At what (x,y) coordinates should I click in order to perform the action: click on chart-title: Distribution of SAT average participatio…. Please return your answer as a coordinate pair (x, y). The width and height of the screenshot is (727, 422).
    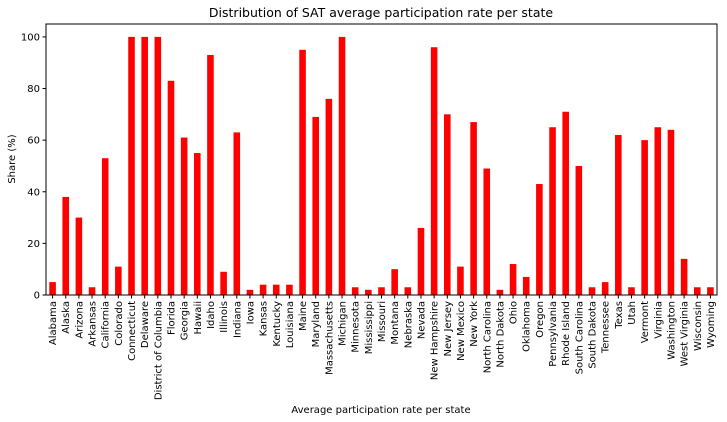
    Looking at the image, I should click on (381, 12).